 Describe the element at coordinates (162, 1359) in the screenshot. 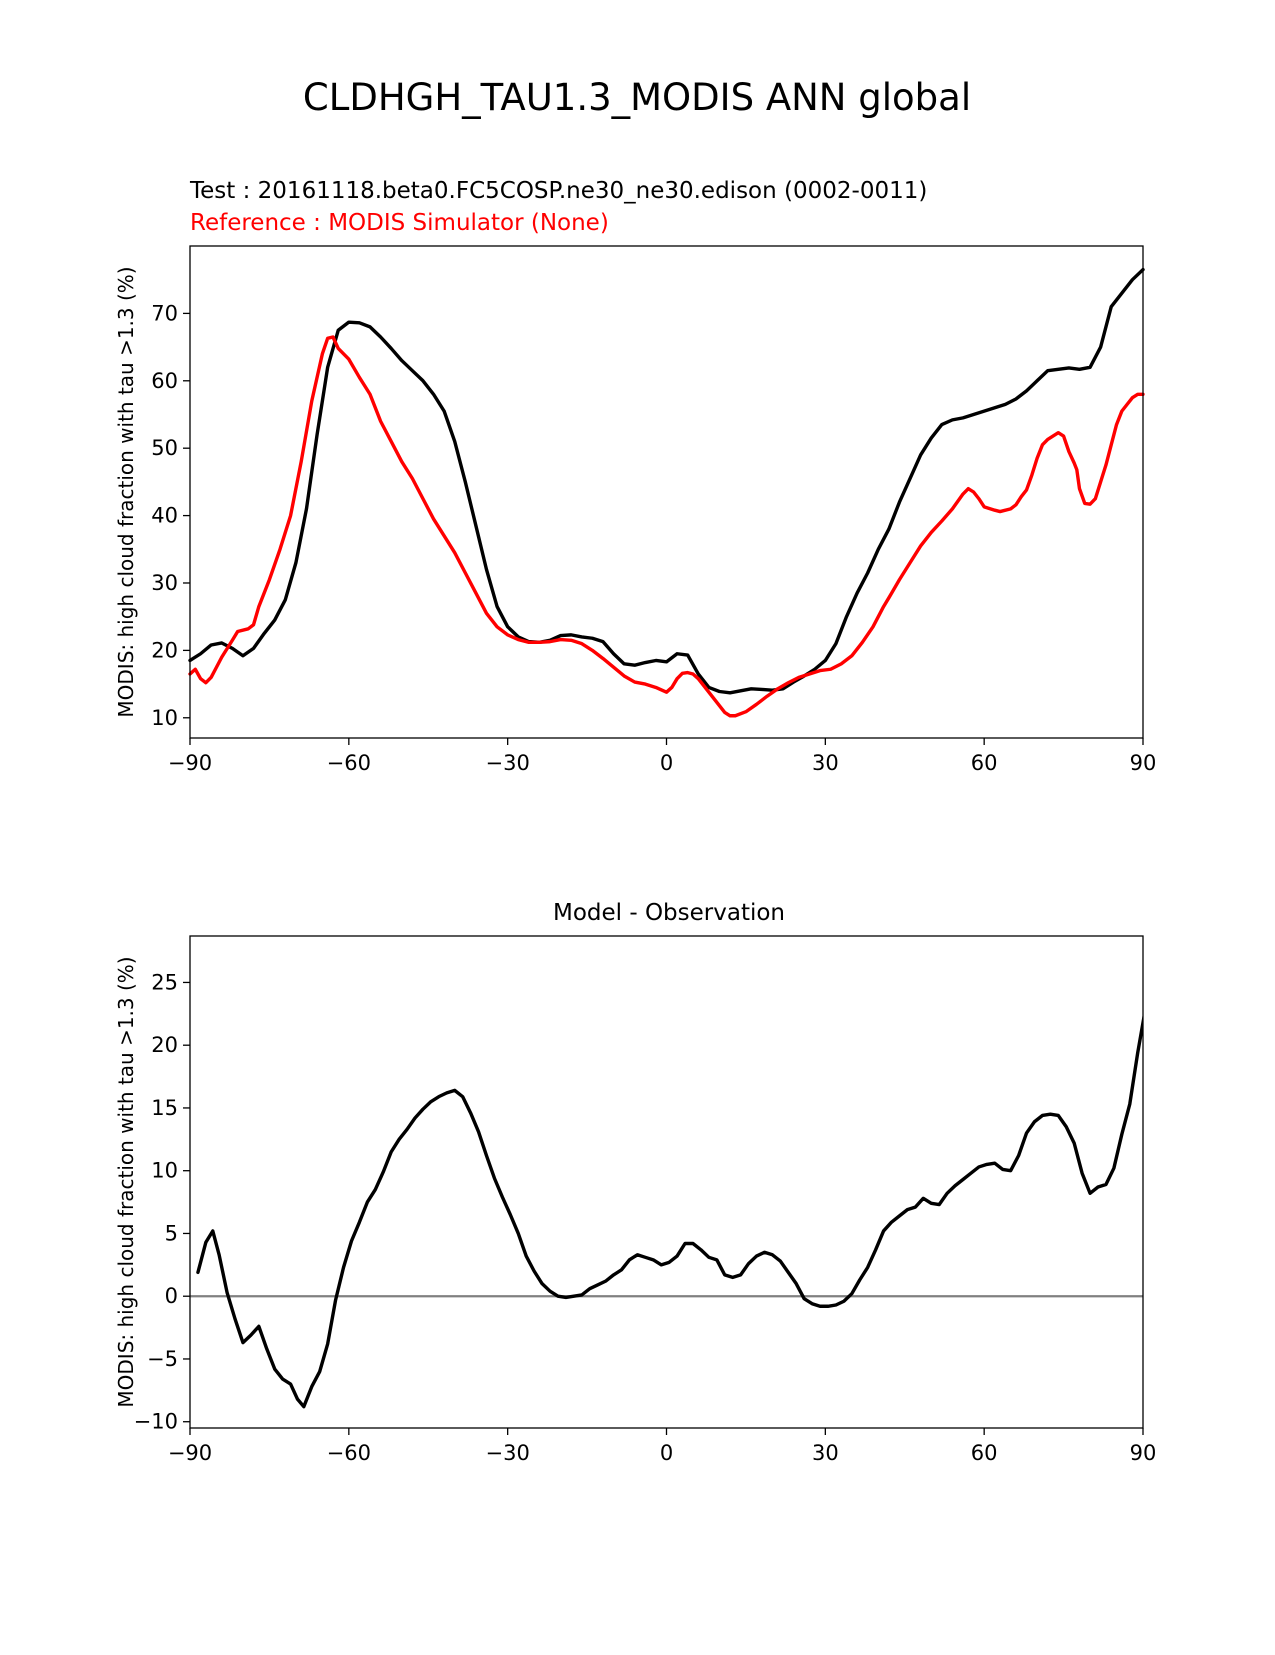

I see `y-tick-label: −5` at that location.